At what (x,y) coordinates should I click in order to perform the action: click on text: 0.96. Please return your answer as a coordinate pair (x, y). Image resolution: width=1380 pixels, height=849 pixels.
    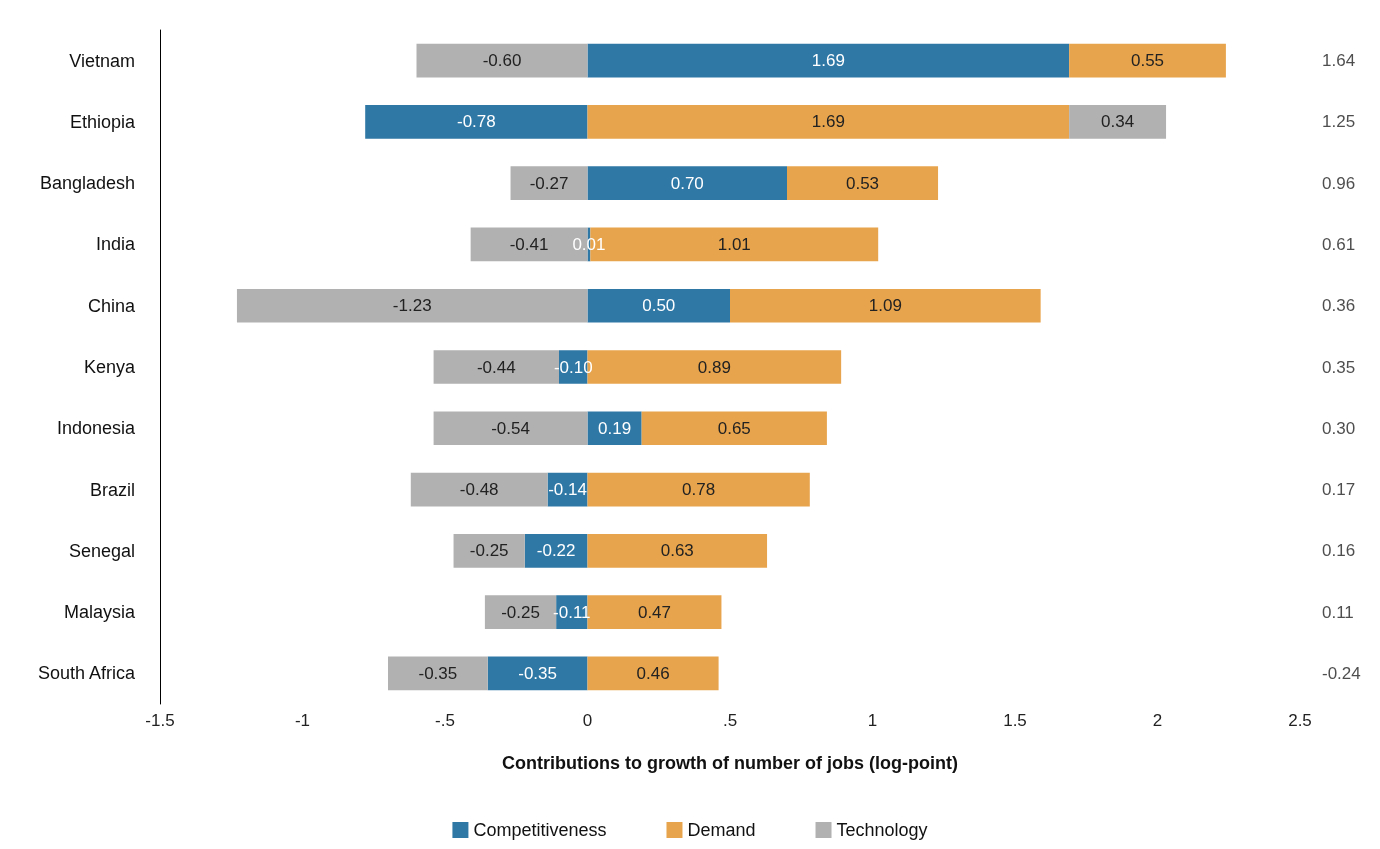
    Looking at the image, I should click on (1339, 183).